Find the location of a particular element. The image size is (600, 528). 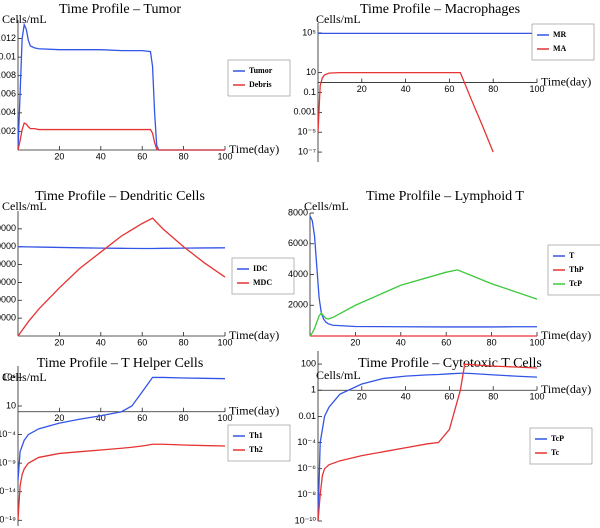

y-tick-label: 0.01 is located at coordinates (8, 57).